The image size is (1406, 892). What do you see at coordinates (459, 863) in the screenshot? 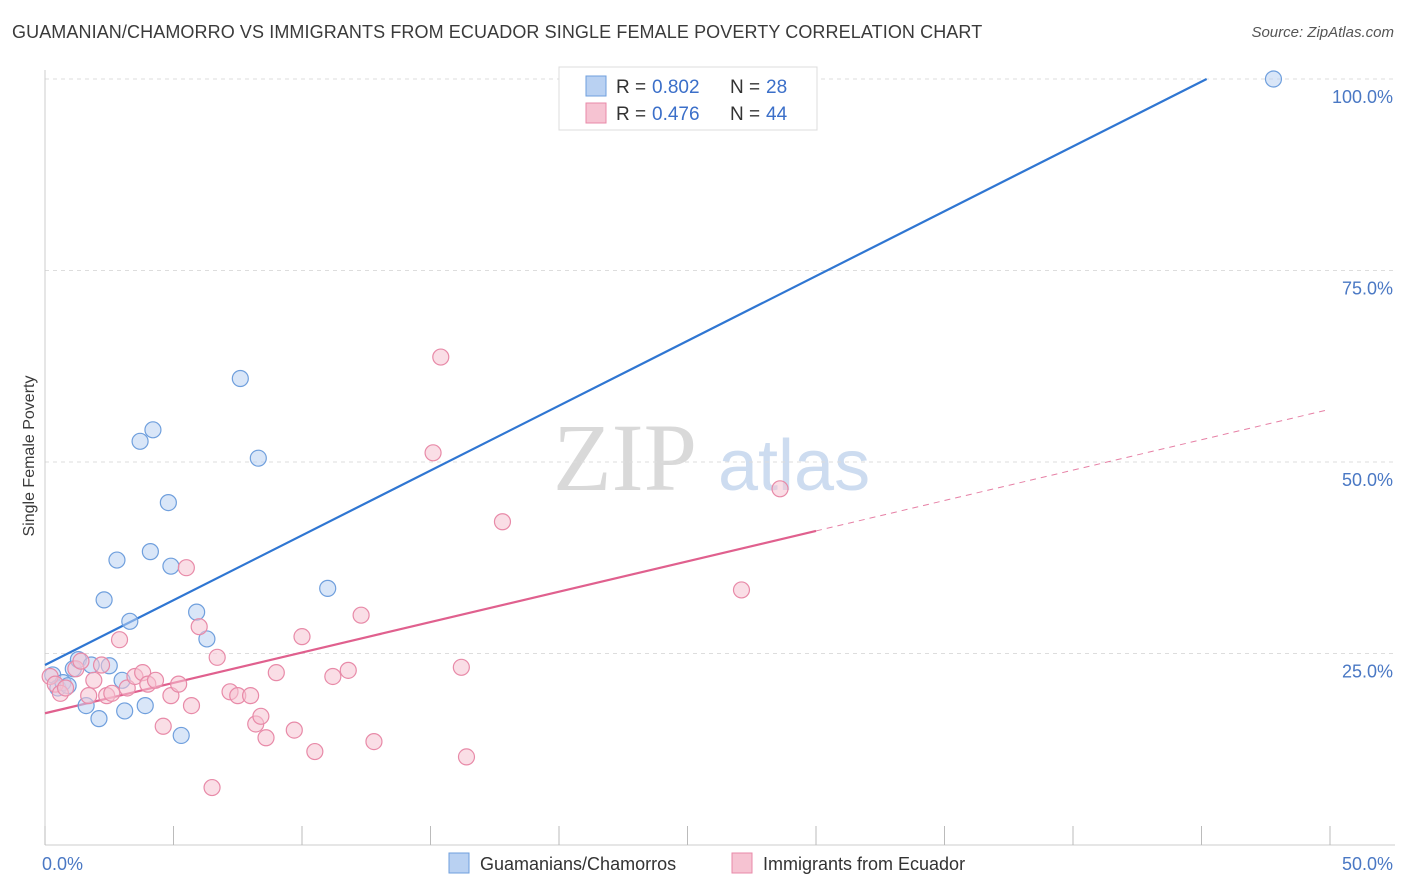
I see `bottom-legend-swatch-blue` at bounding box center [459, 863].